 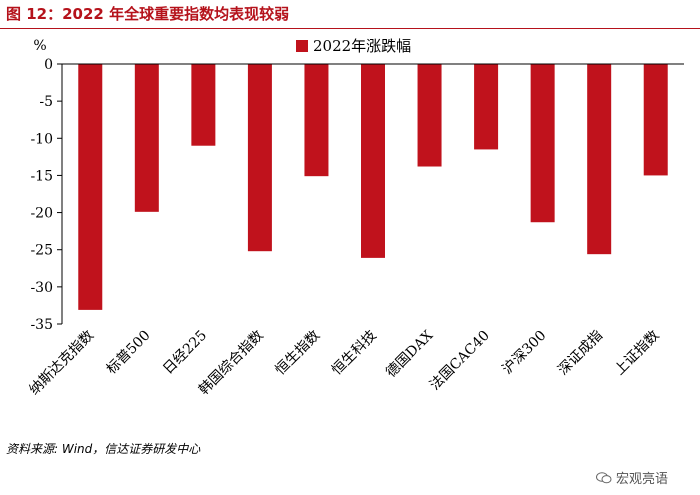 I want to click on wechat-icon, so click(x=604, y=477).